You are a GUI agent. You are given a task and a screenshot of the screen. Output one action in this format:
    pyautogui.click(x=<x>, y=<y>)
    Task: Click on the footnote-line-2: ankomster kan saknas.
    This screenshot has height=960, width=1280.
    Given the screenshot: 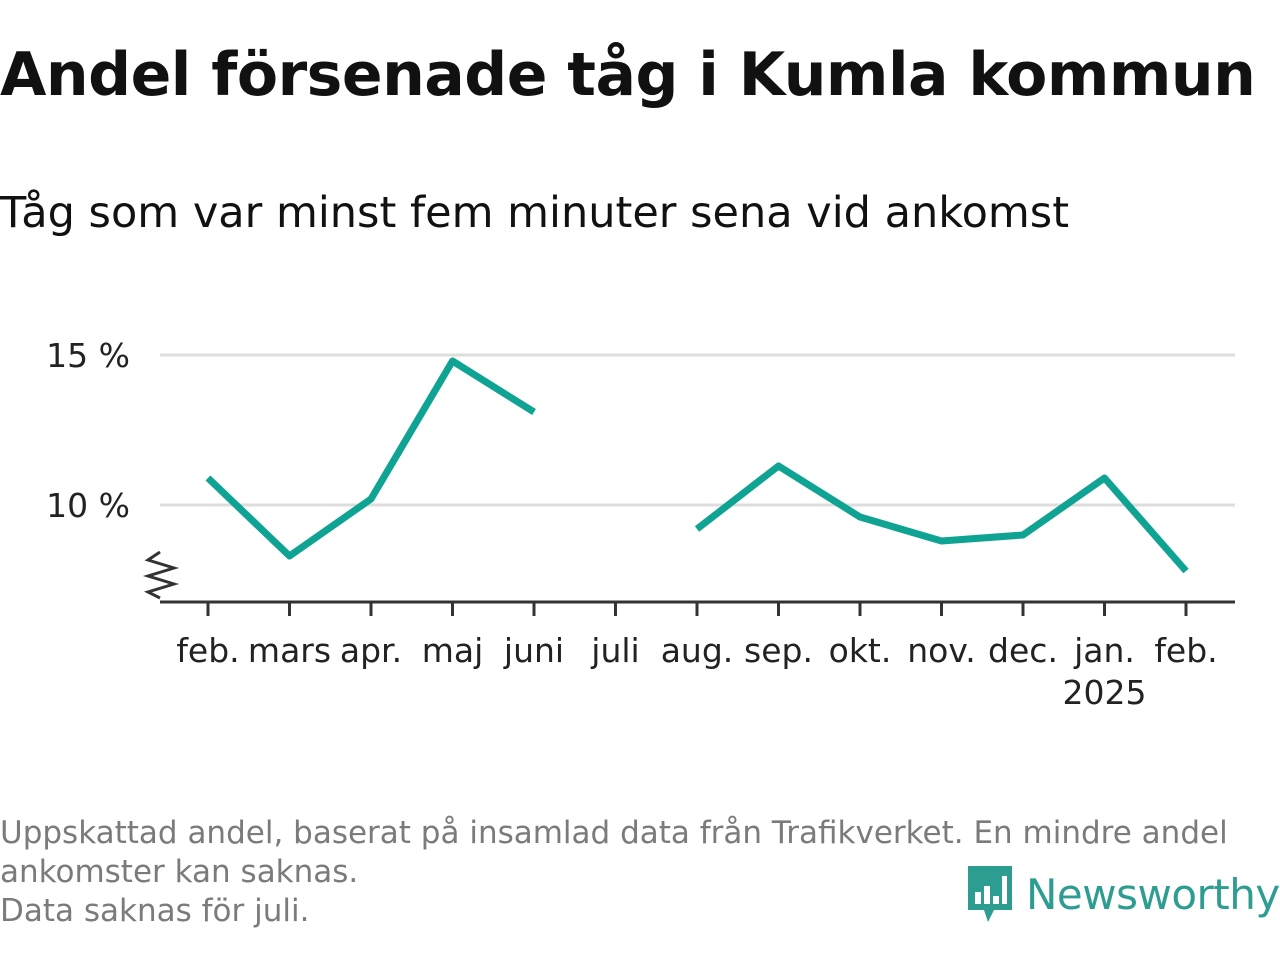 What is the action you would take?
    pyautogui.click(x=179, y=872)
    